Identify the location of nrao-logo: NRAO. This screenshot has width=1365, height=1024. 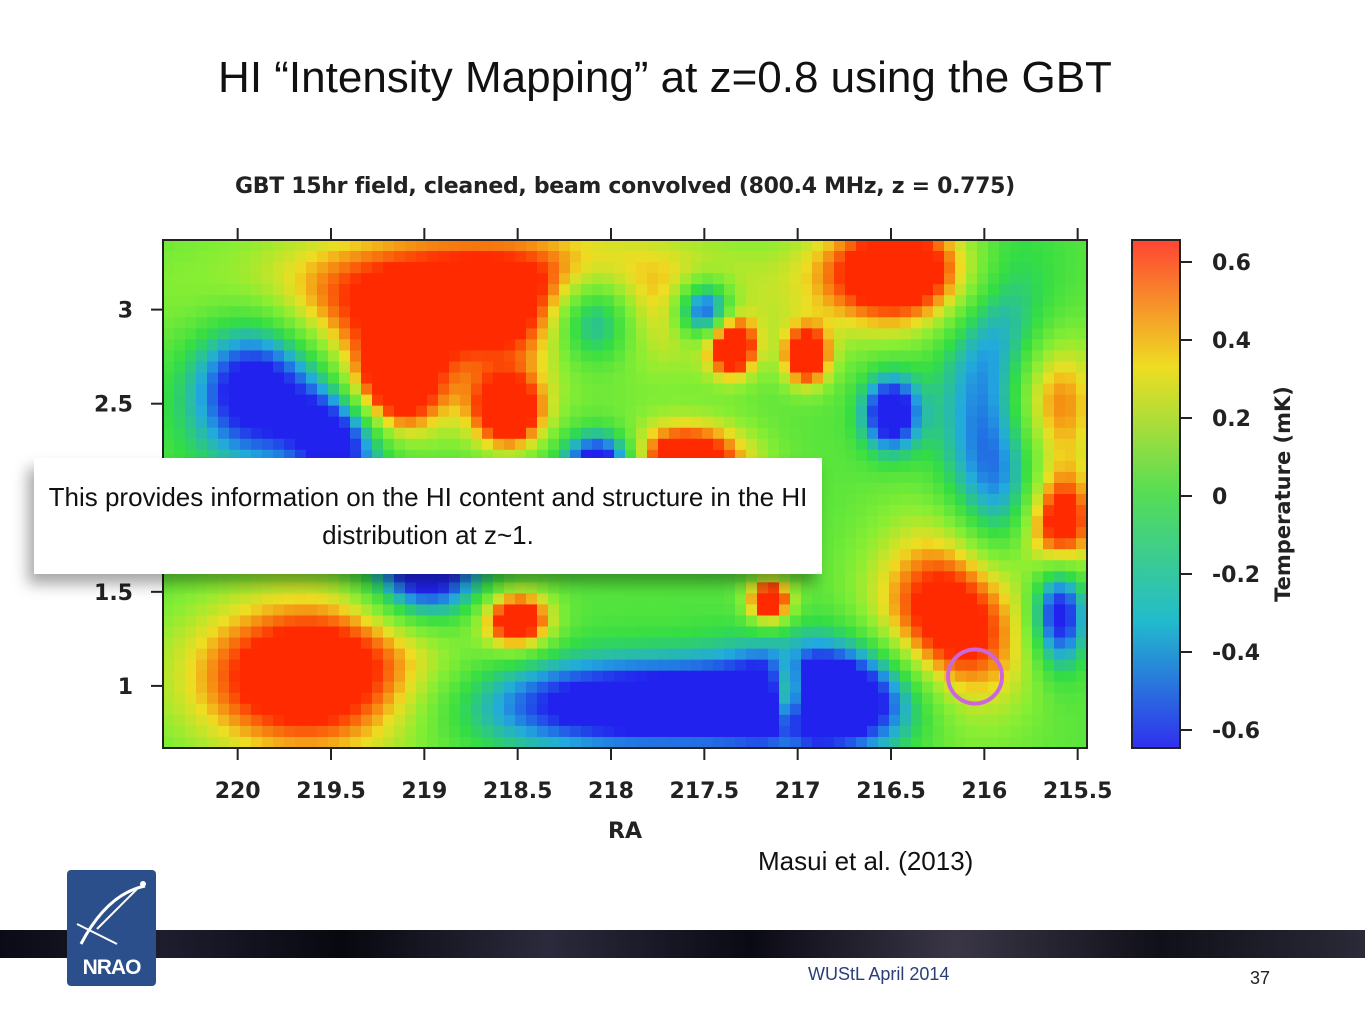
(111, 928).